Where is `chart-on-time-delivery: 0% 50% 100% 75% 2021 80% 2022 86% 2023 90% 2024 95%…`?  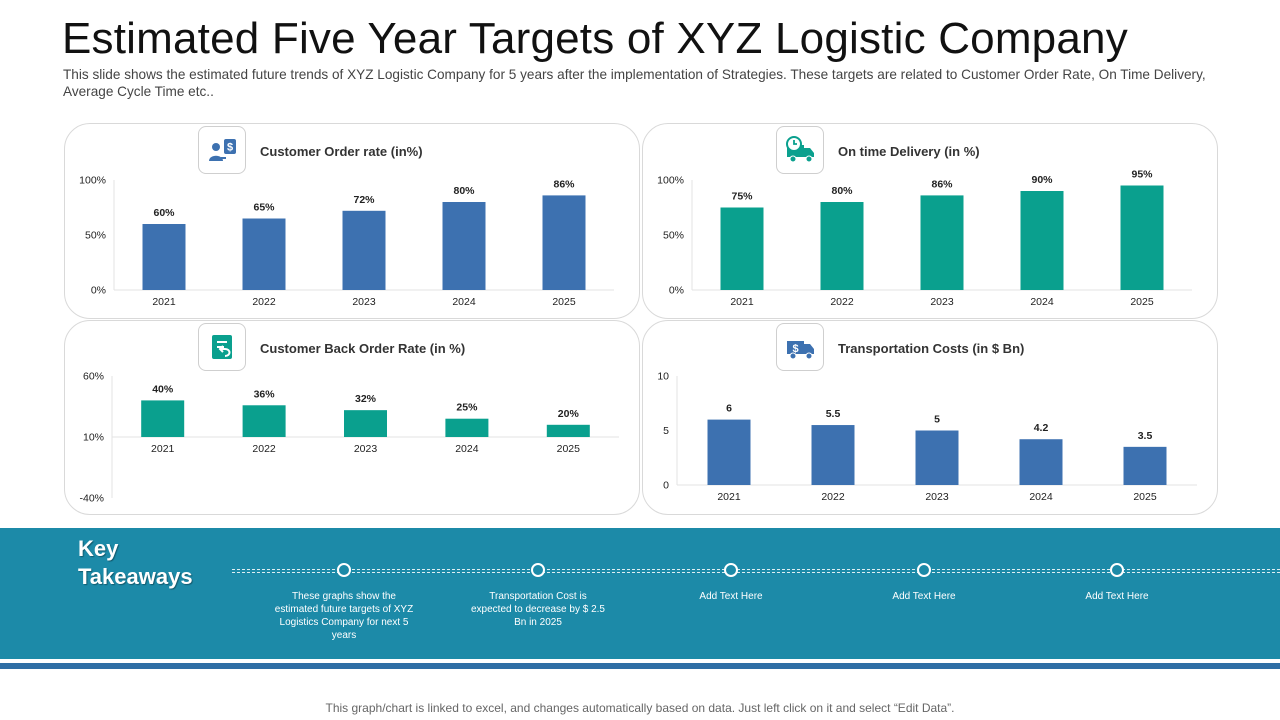
chart-on-time-delivery: 0% 50% 100% 75% 2021 80% 2022 86% 2023 90% 2024 95%… is located at coordinates (924, 238).